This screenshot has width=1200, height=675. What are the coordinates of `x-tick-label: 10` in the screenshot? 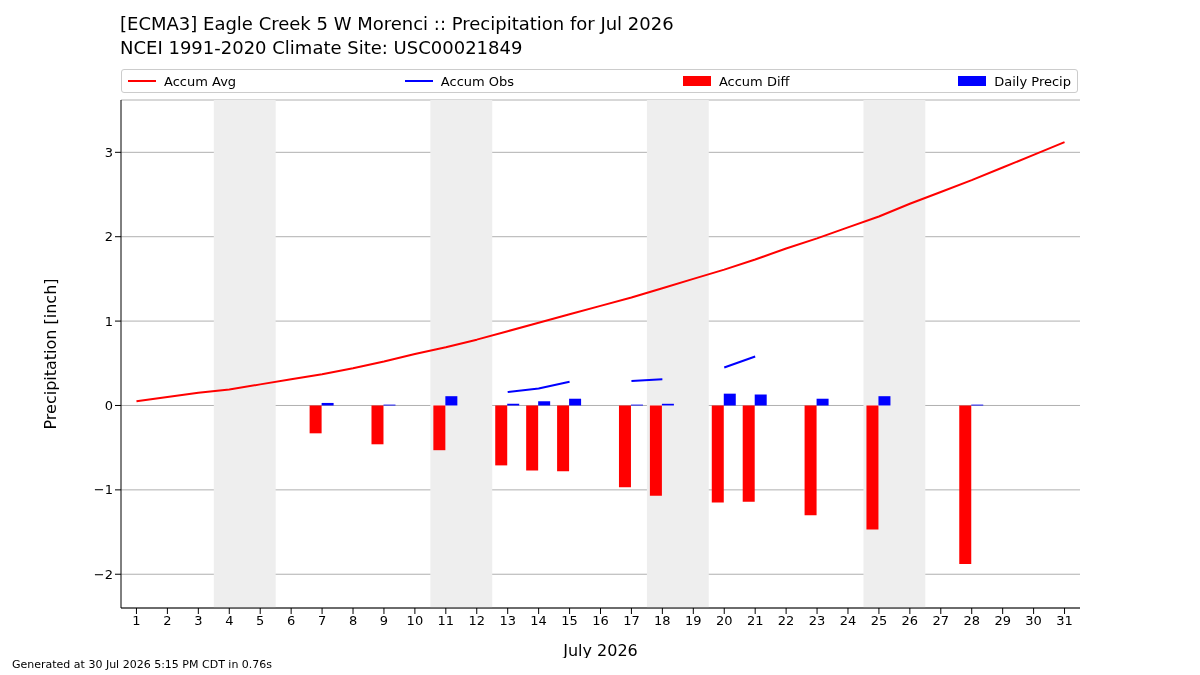 It's located at (415, 621).